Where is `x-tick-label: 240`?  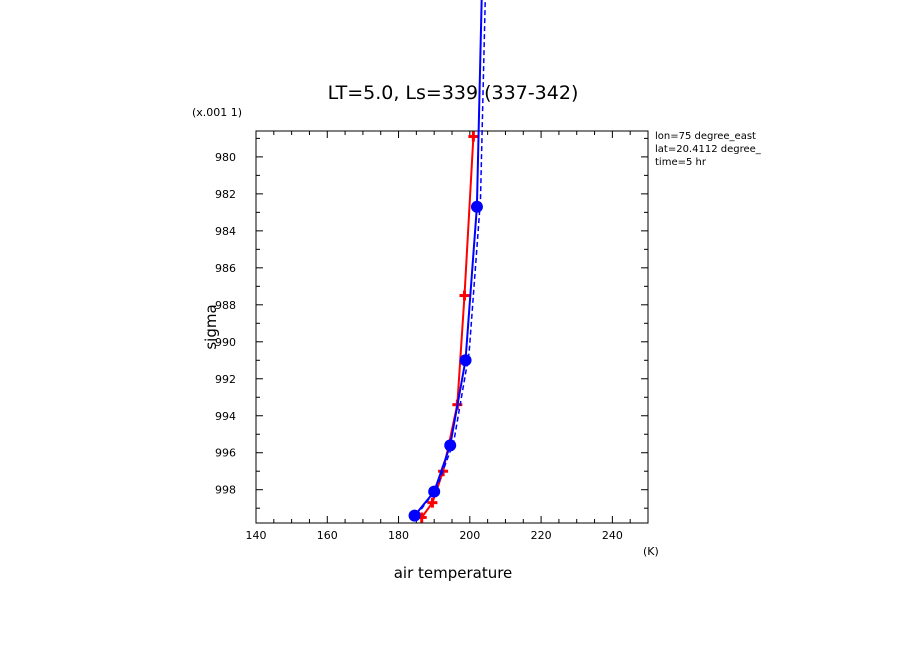
x-tick-label: 240 is located at coordinates (612, 535).